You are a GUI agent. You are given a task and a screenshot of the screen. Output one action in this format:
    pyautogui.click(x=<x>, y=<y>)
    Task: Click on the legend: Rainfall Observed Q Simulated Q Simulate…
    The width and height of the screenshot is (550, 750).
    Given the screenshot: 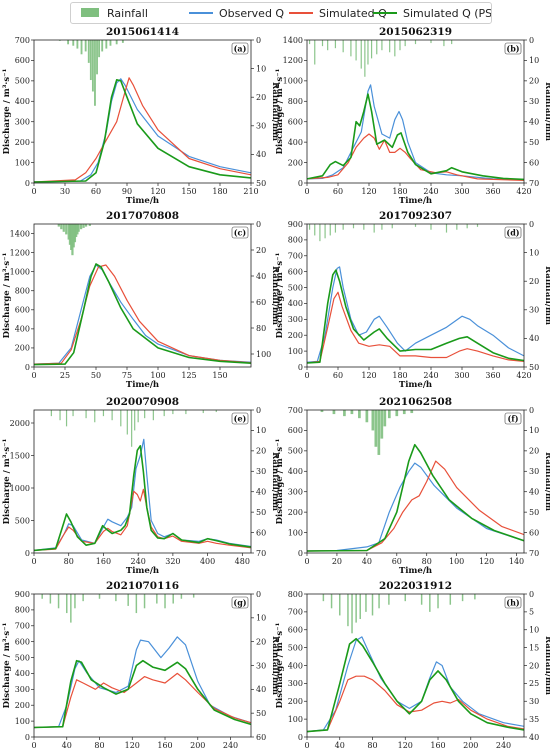 What is the action you would take?
    pyautogui.click(x=287, y=13)
    